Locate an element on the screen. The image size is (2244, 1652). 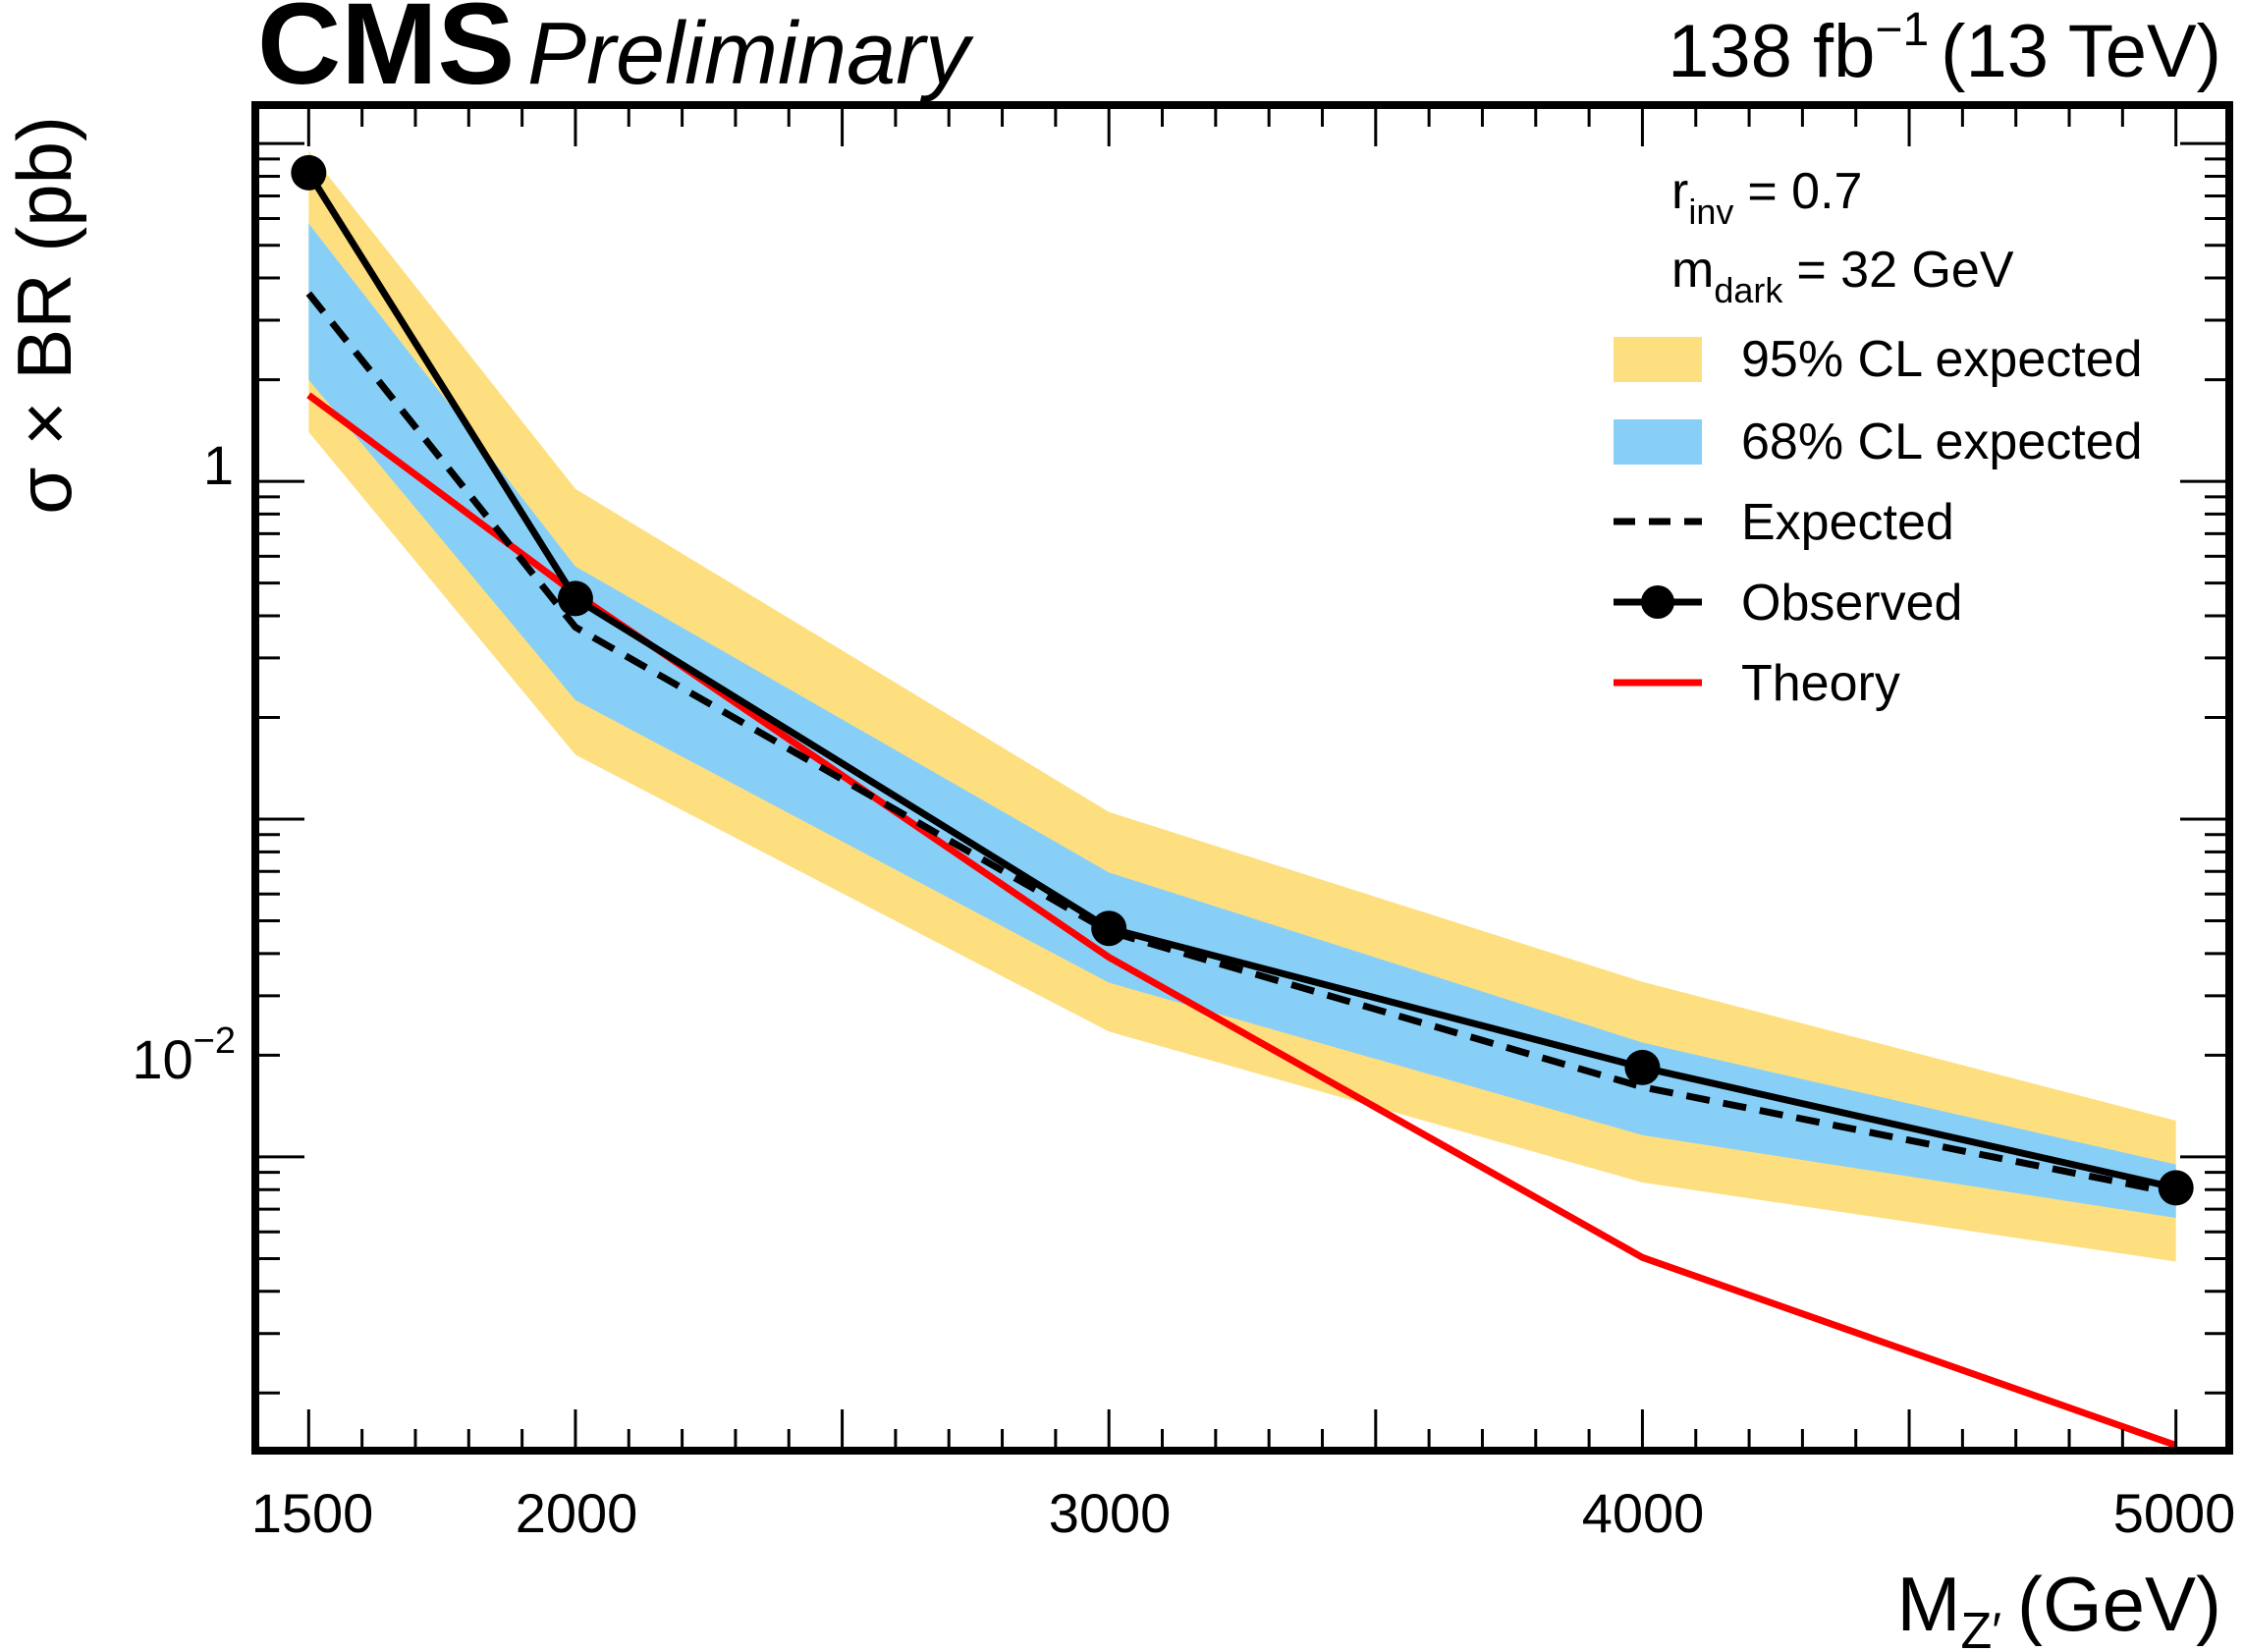
y-tick-label-1e-2: 10−2 is located at coordinates (184, 1055).